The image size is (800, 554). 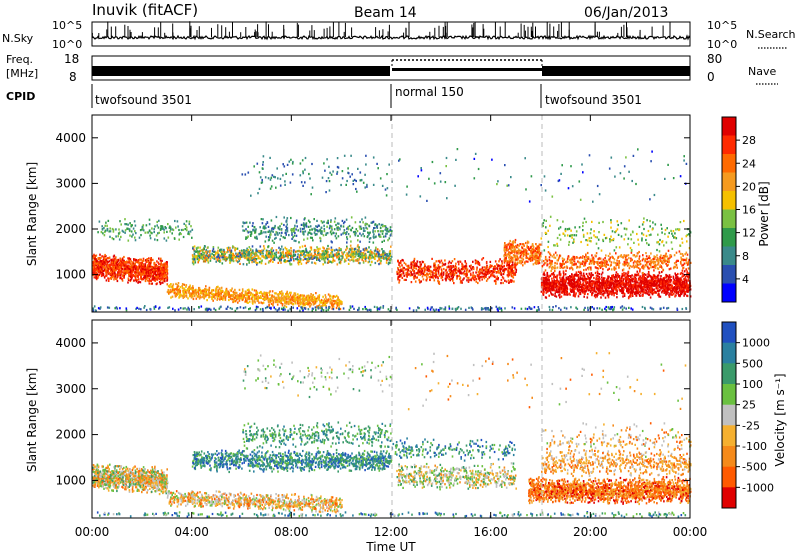 I want to click on nsky-label: N.Sky, so click(x=18, y=38).